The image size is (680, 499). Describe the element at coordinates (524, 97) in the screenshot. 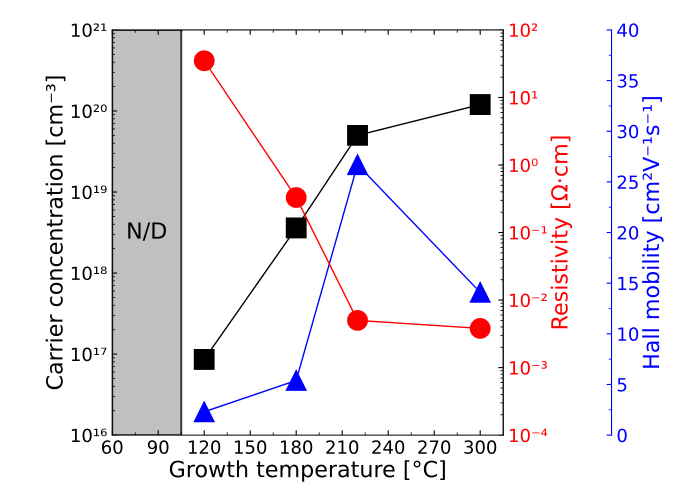

I see `y-tick-label: 10¹` at that location.